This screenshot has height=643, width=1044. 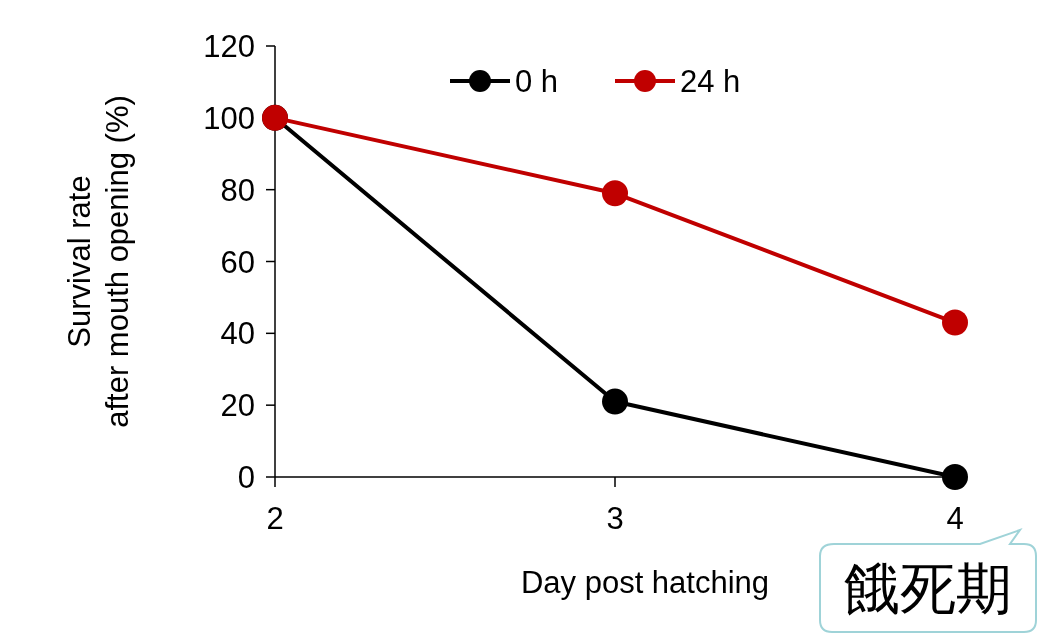 What do you see at coordinates (246, 477) in the screenshot?
I see `y-tick-label: 0` at bounding box center [246, 477].